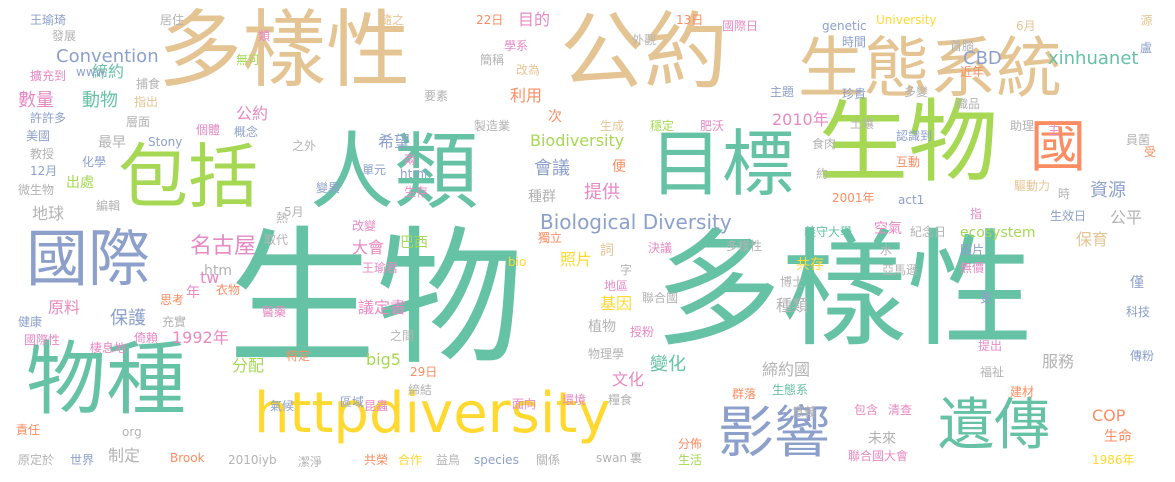  What do you see at coordinates (36, 190) in the screenshot?
I see `word: 微生物` at bounding box center [36, 190].